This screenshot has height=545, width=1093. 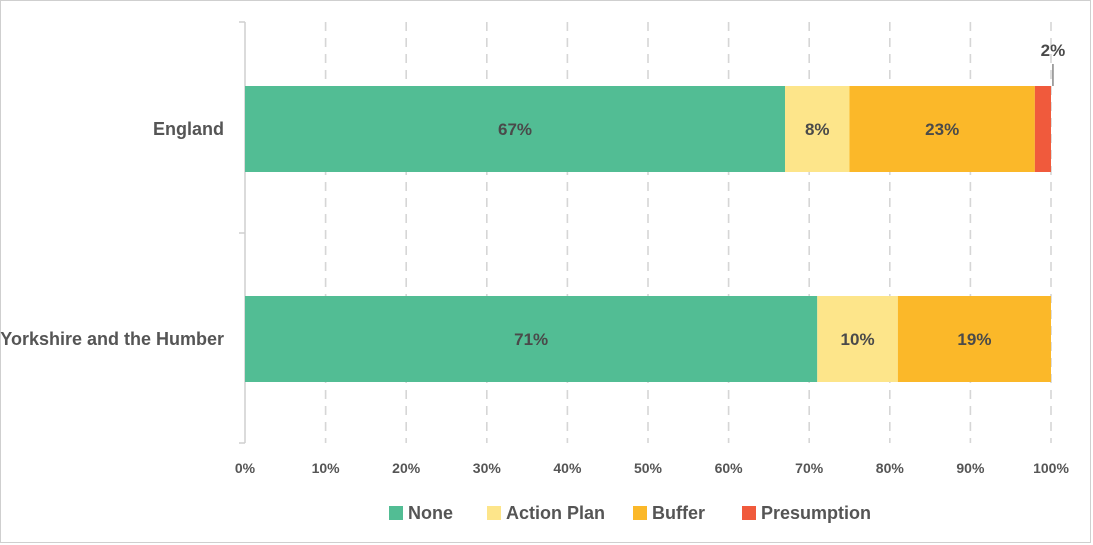 What do you see at coordinates (678, 513) in the screenshot?
I see `legend-label: Buffer` at bounding box center [678, 513].